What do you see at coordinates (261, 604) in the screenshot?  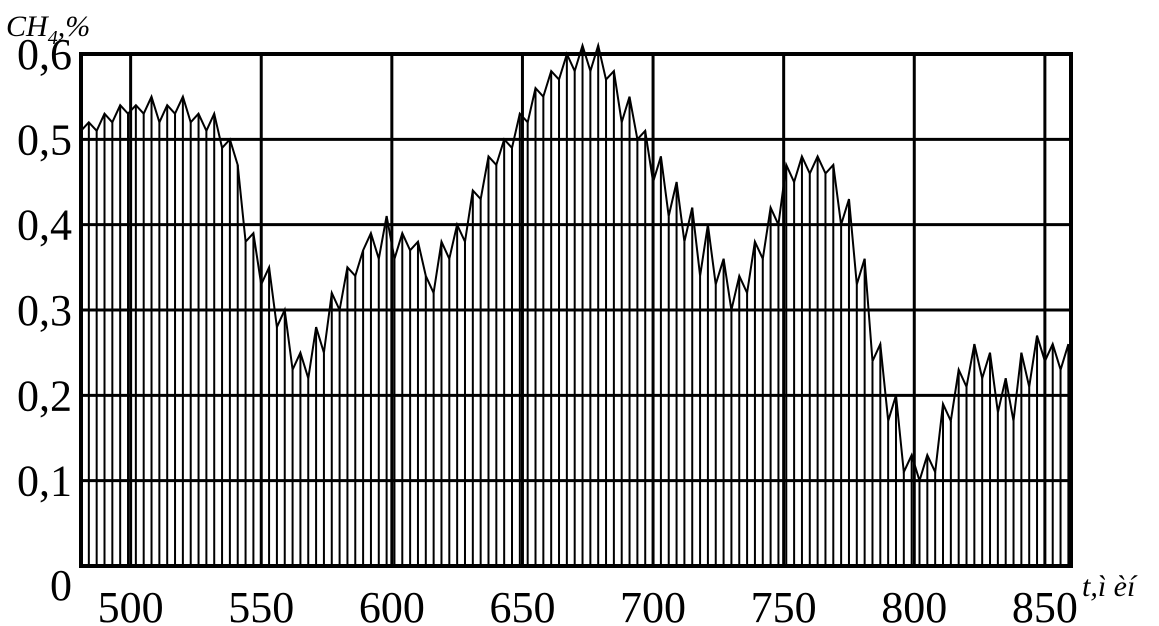 I see `x-tick-label-550: 550` at bounding box center [261, 604].